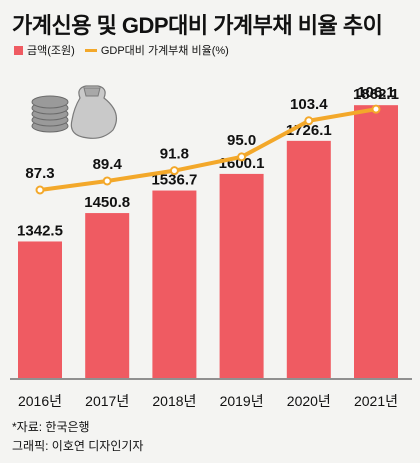 This screenshot has width=420, height=463. I want to click on bar-value-label-5: 1862.1, so click(376, 94).